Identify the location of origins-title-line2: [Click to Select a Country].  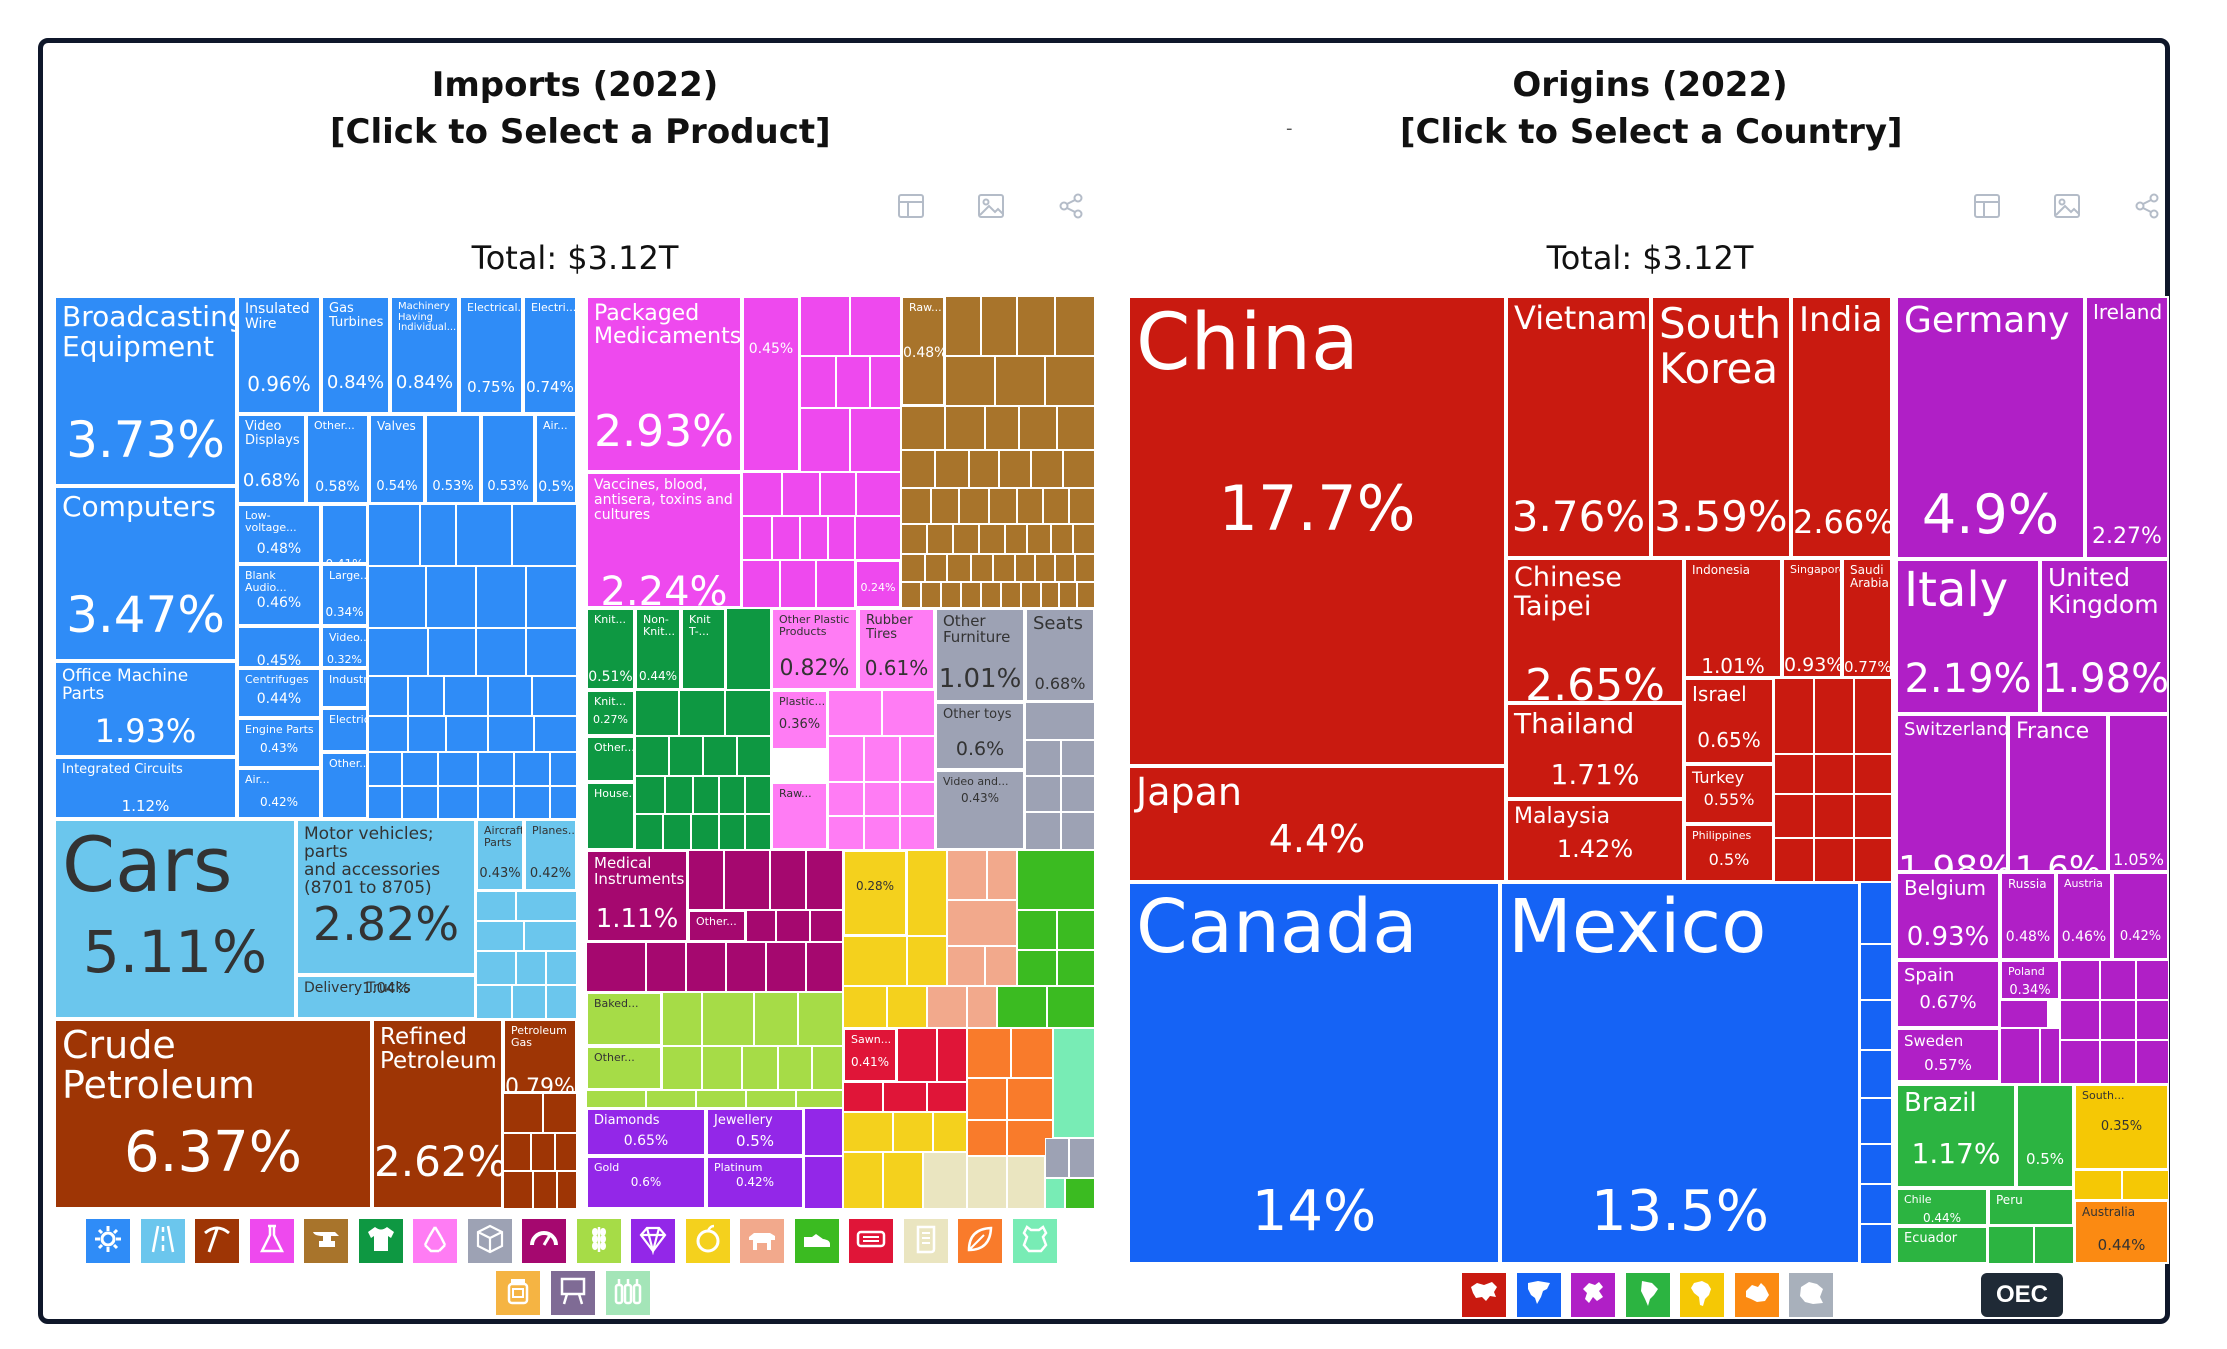
(1651, 132).